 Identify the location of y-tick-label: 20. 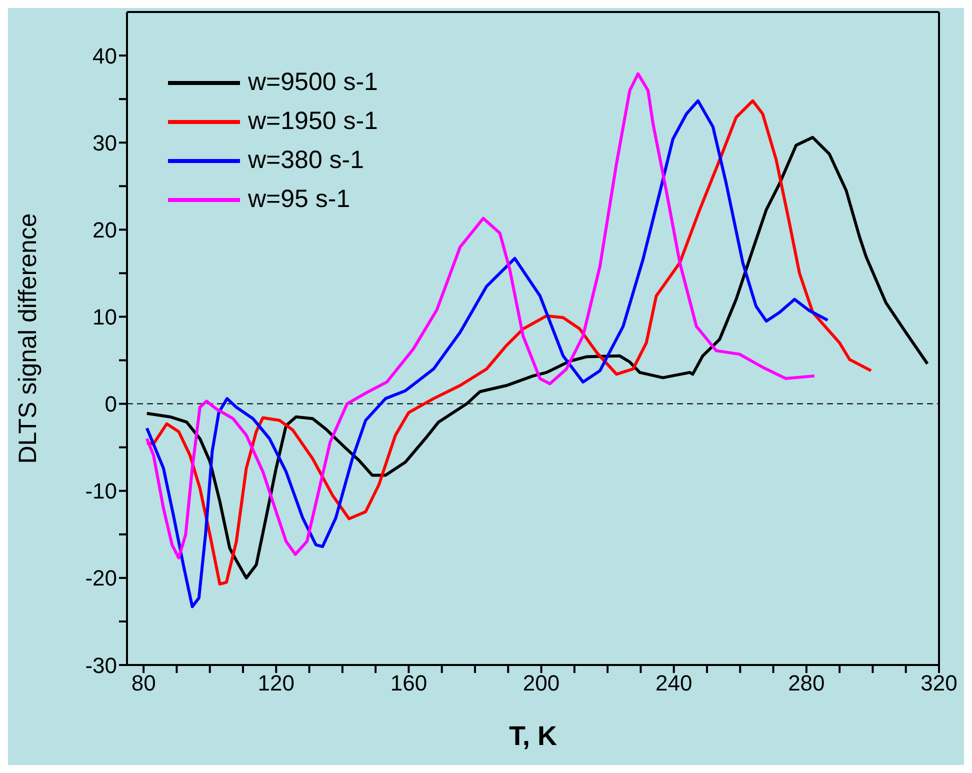
(104, 229).